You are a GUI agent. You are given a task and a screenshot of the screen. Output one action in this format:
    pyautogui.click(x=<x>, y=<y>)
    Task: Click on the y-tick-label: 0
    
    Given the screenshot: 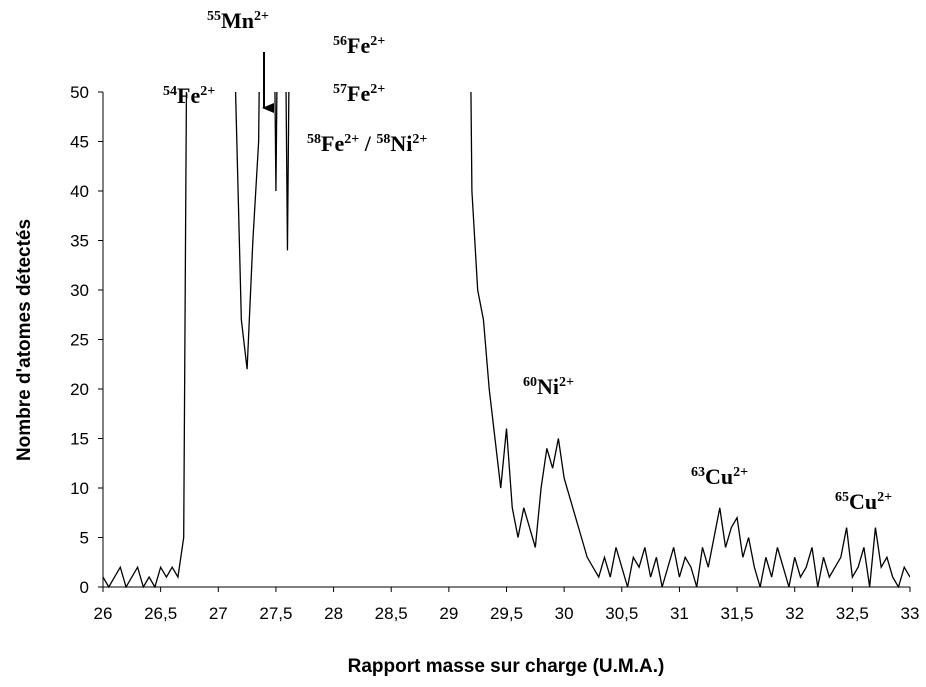 What is the action you would take?
    pyautogui.click(x=84, y=587)
    